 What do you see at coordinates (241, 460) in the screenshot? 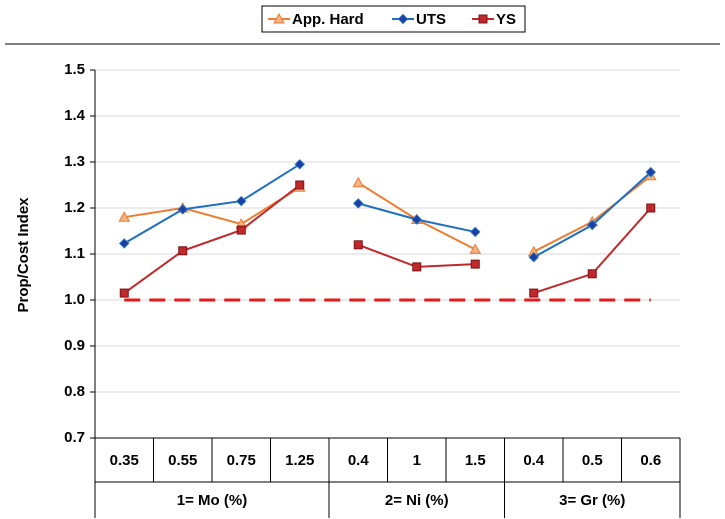
I see `x-tick-label: 0.75` at bounding box center [241, 460].